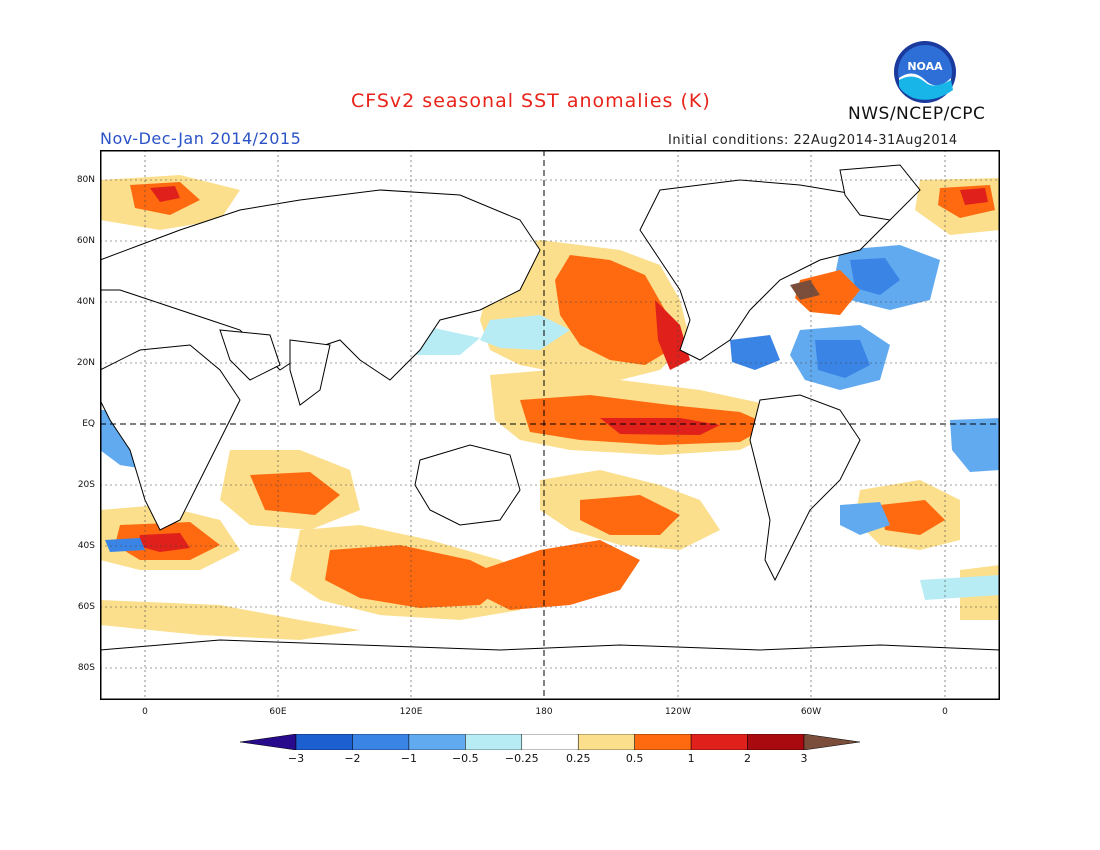 This screenshot has height=850, width=1100. I want to click on season-label: Nov-Dec-Jan 2014/2015, so click(201, 138).